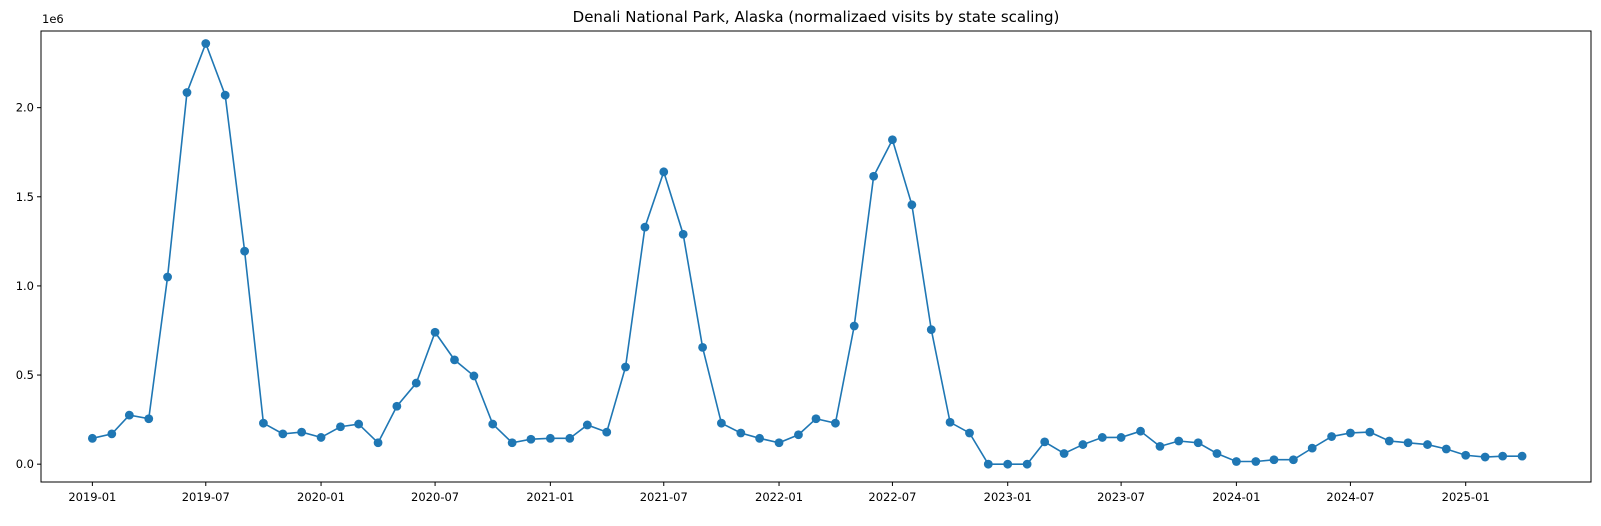 This screenshot has width=1601, height=526. Describe the element at coordinates (1466, 497) in the screenshot. I see `x-tick-label: 2025-01` at that location.